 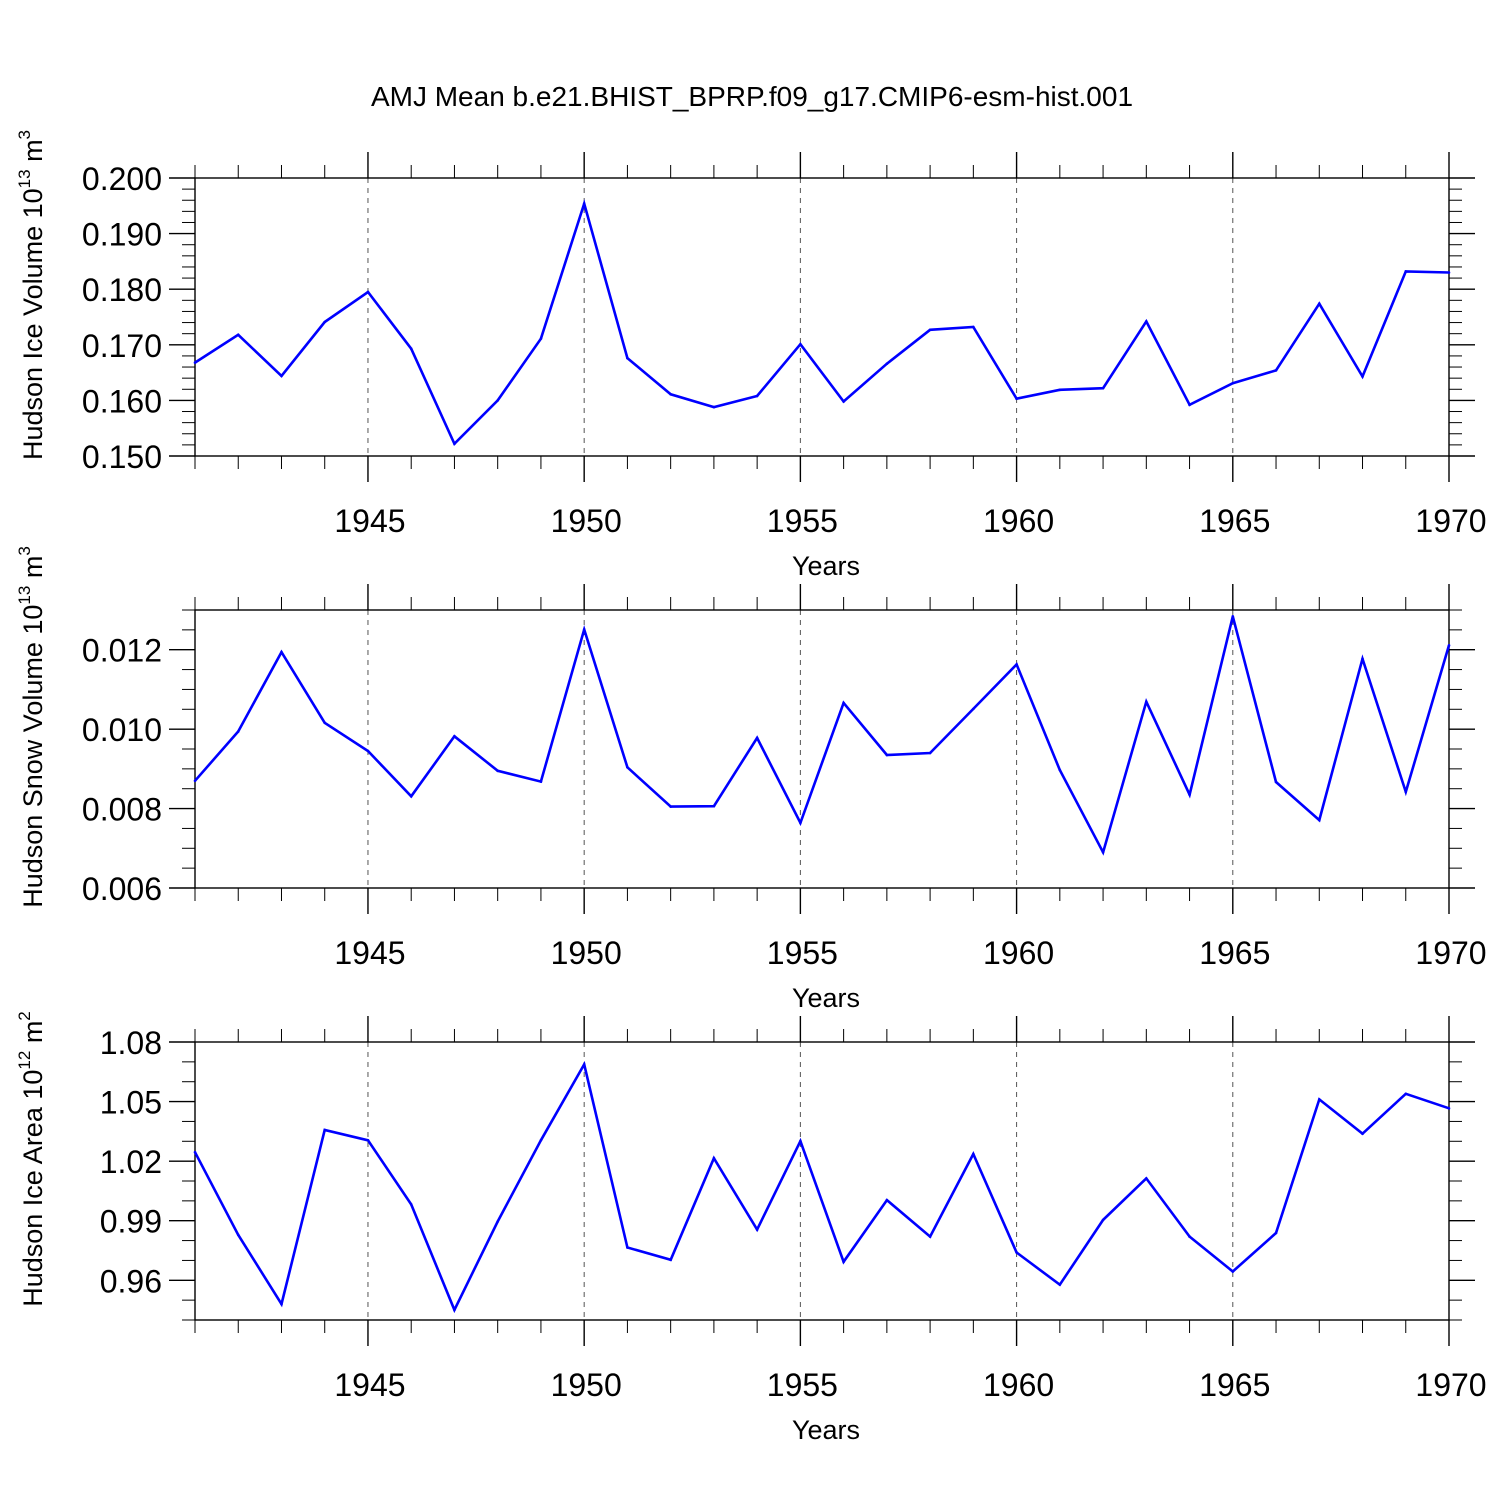 What do you see at coordinates (24, 1060) in the screenshot?
I see `y-axis-label-part: 12` at bounding box center [24, 1060].